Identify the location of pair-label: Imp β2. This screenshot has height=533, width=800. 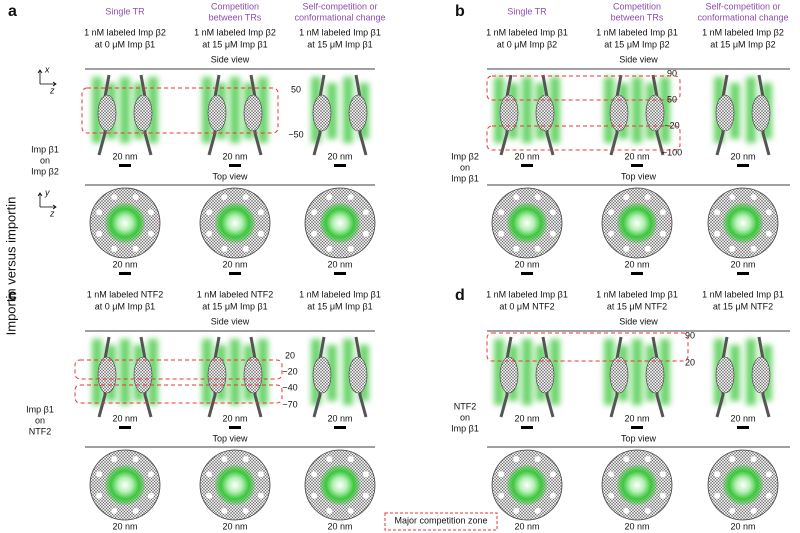
(465, 156).